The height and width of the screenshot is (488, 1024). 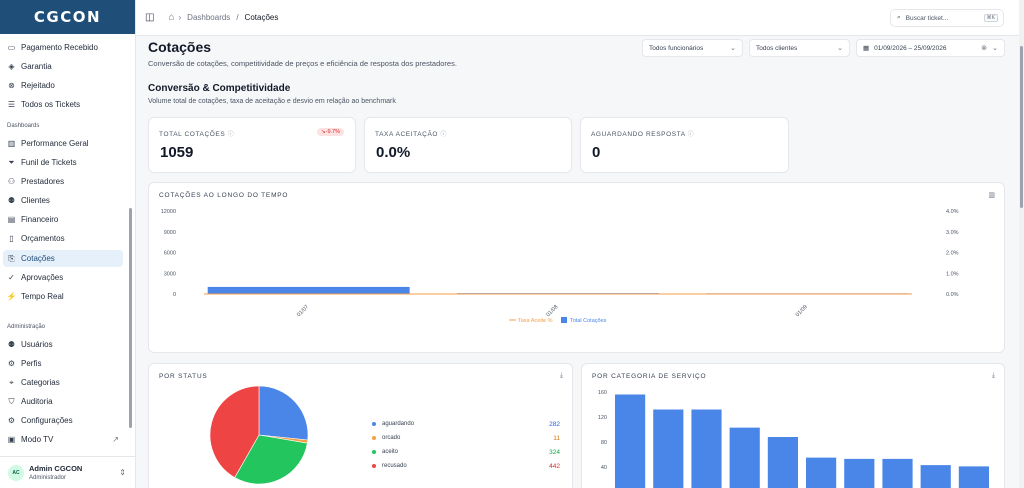 What do you see at coordinates (283, 413) in the screenshot?
I see `pie-slice-aguardando` at bounding box center [283, 413].